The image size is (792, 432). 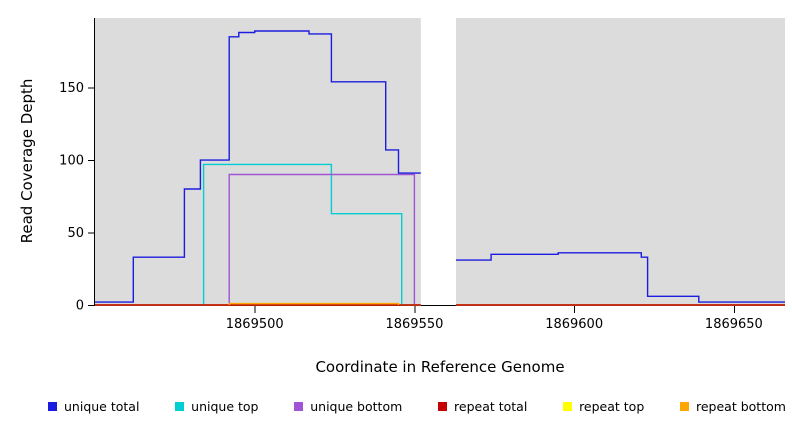 What do you see at coordinates (684, 406) in the screenshot?
I see `legend-swatch-repeat-bottom` at bounding box center [684, 406].